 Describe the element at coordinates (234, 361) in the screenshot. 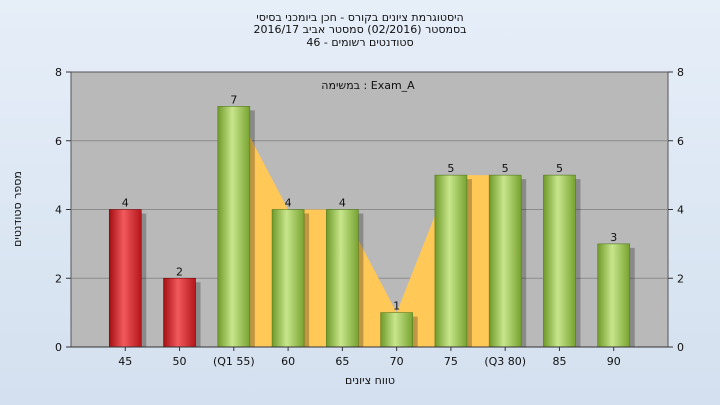

I see `x-tick-label: (Q1 55)` at that location.